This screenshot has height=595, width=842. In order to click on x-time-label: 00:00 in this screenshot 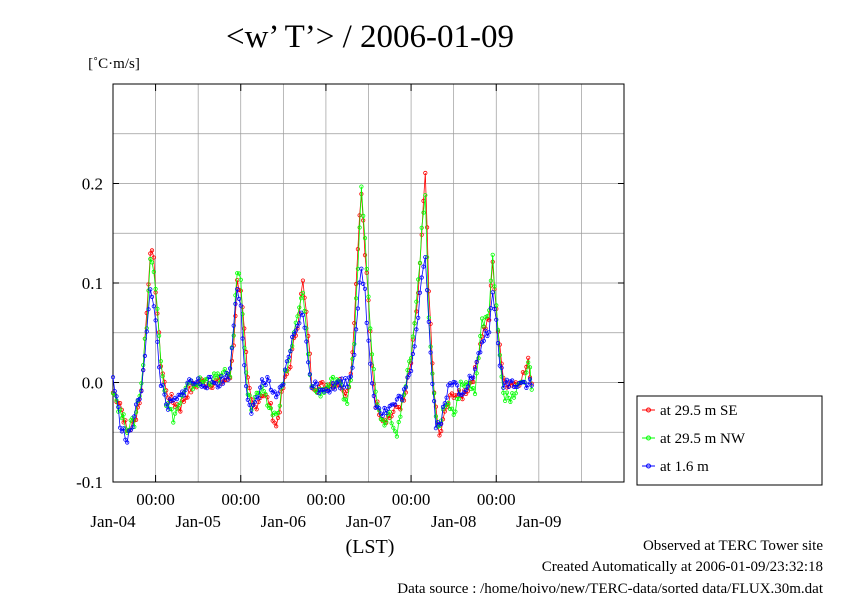, I will do `click(496, 499)`.